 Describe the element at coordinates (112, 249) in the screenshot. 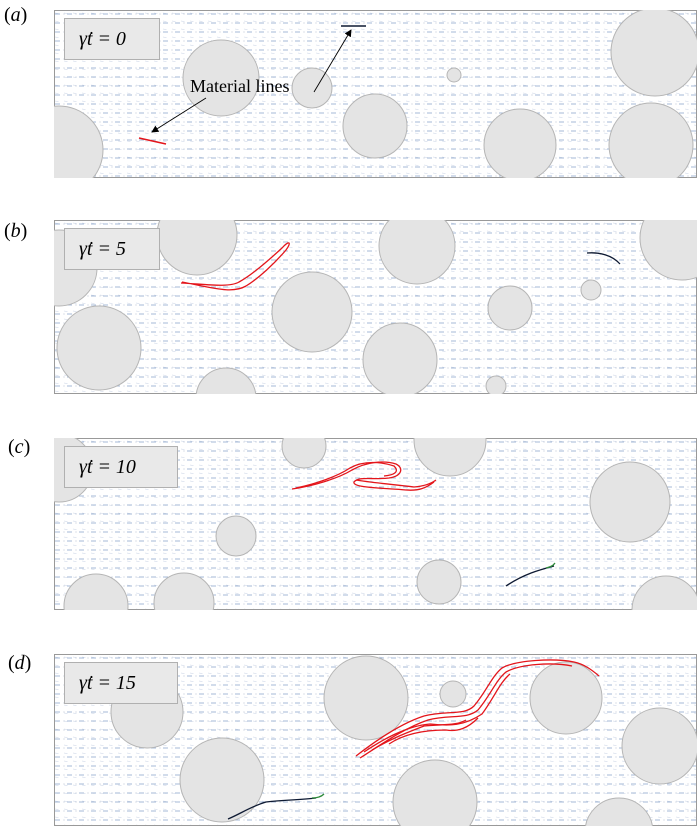

I see `time-label-b: γ̇t = 5` at that location.